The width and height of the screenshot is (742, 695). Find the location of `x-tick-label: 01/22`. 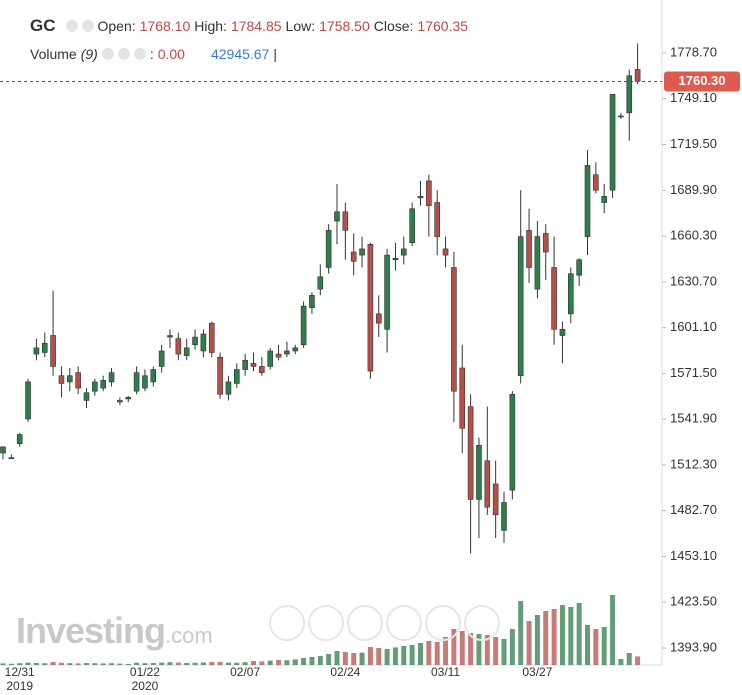

x-tick-label: 01/22 is located at coordinates (145, 672).